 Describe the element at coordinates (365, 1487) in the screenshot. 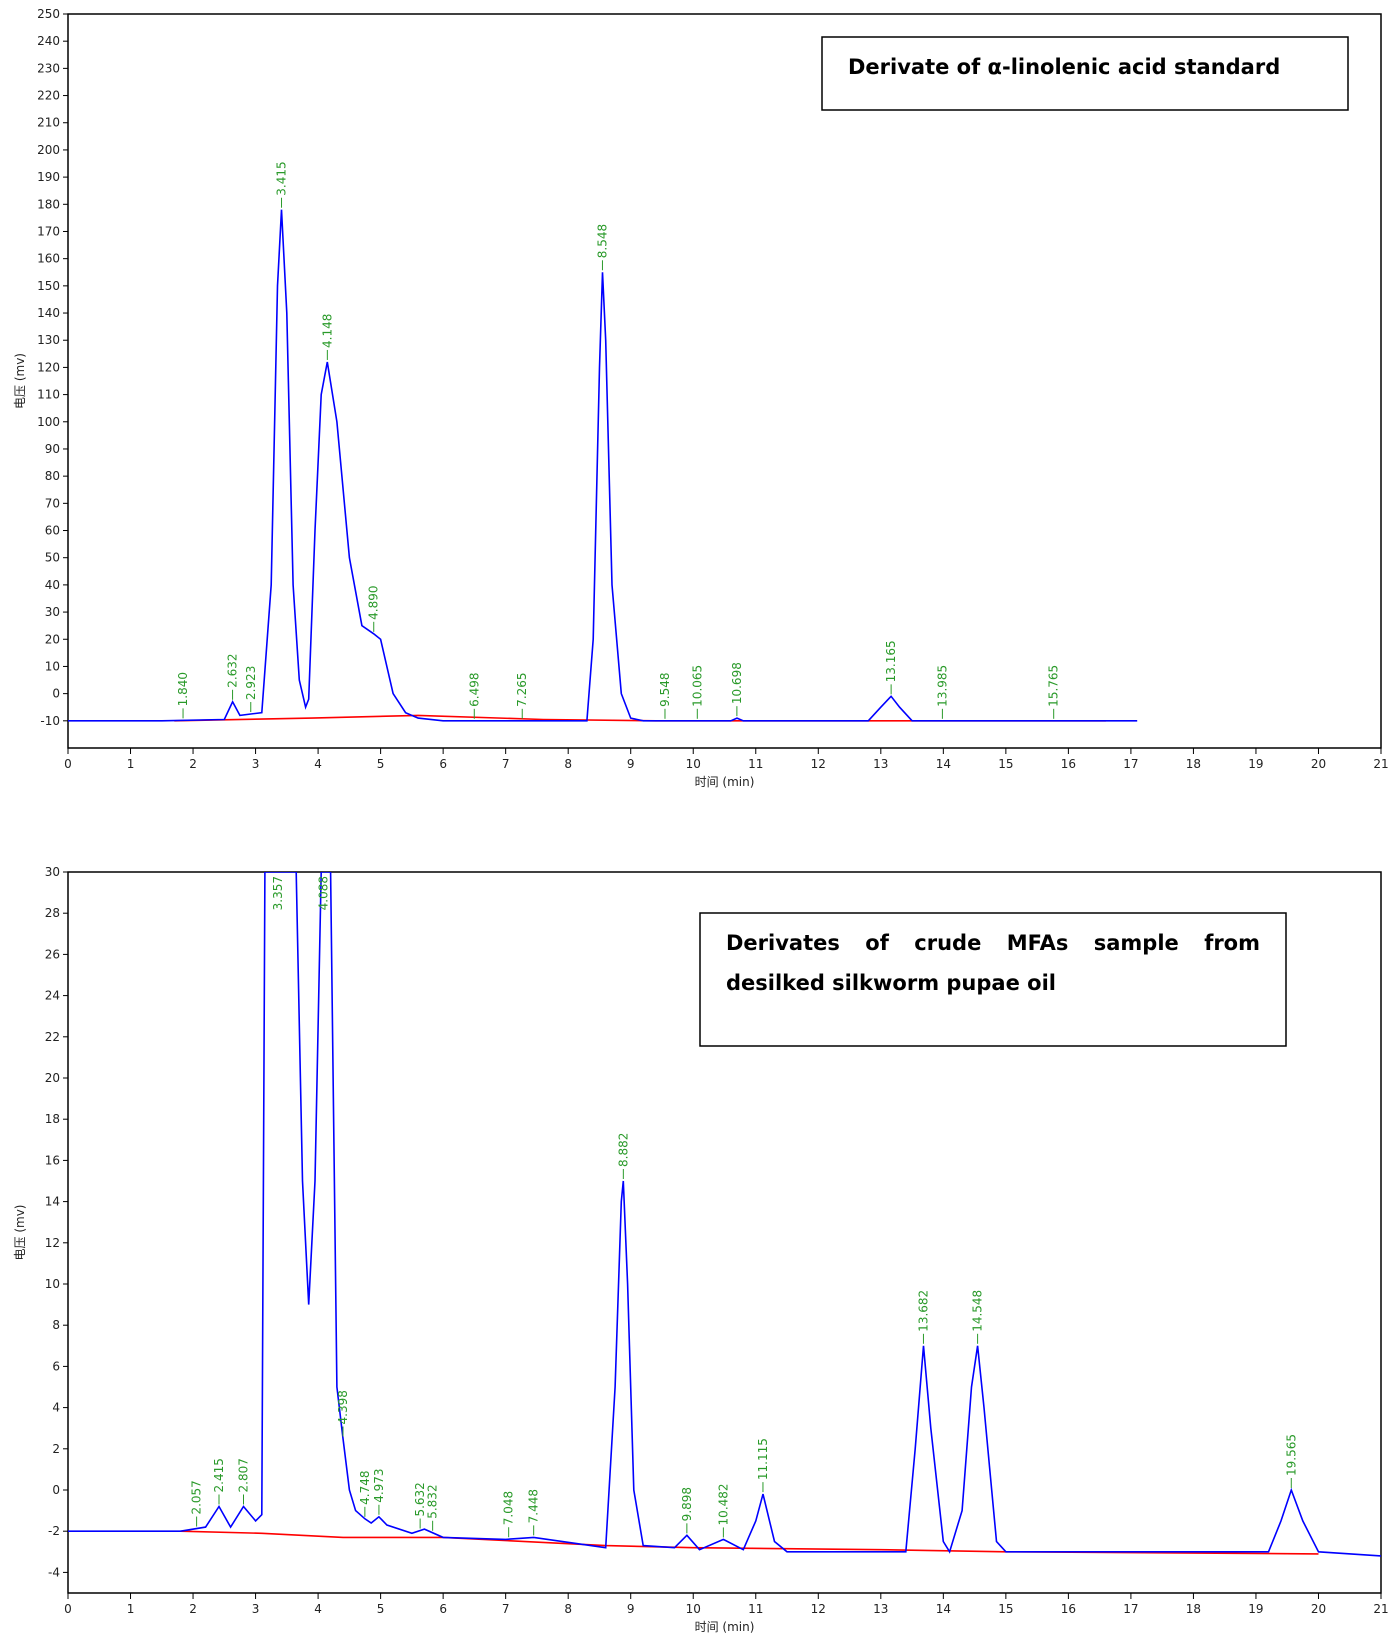

I see `peak-label: 4.748` at that location.